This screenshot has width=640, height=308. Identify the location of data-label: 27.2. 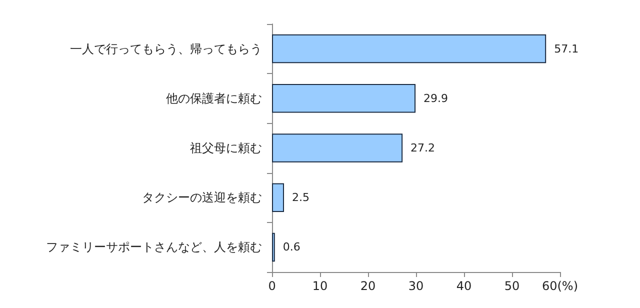
(423, 148).